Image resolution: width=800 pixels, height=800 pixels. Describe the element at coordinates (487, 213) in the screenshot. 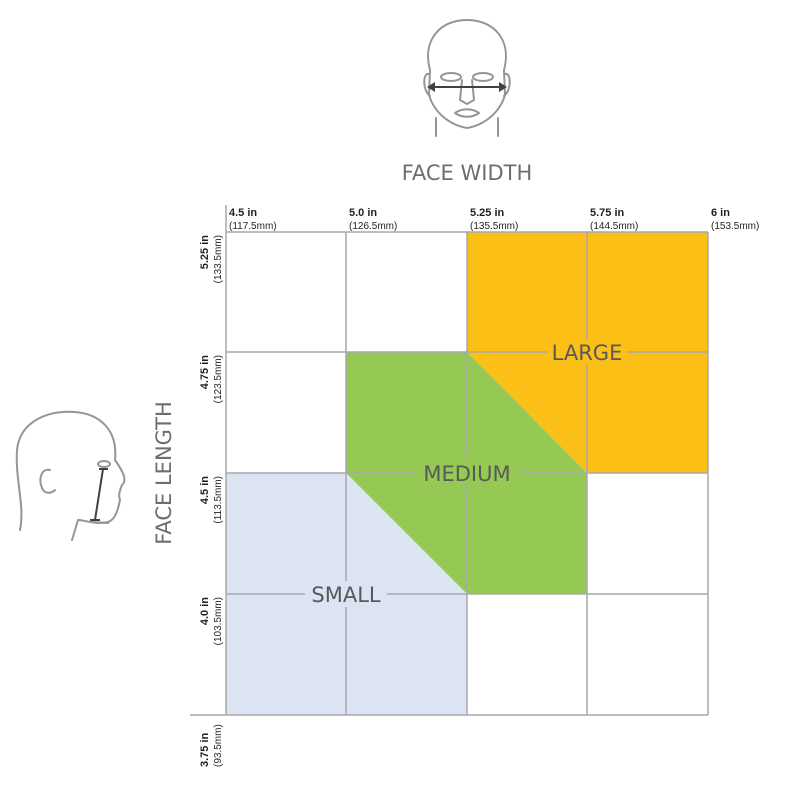

I see `x-tick-label: 5.25 in` at that location.